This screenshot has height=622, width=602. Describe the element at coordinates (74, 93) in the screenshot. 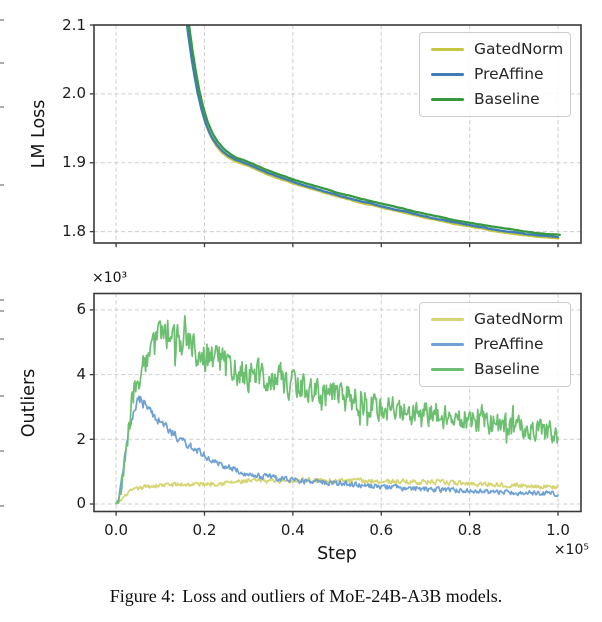

I see `y-tick-label: 2.0` at that location.